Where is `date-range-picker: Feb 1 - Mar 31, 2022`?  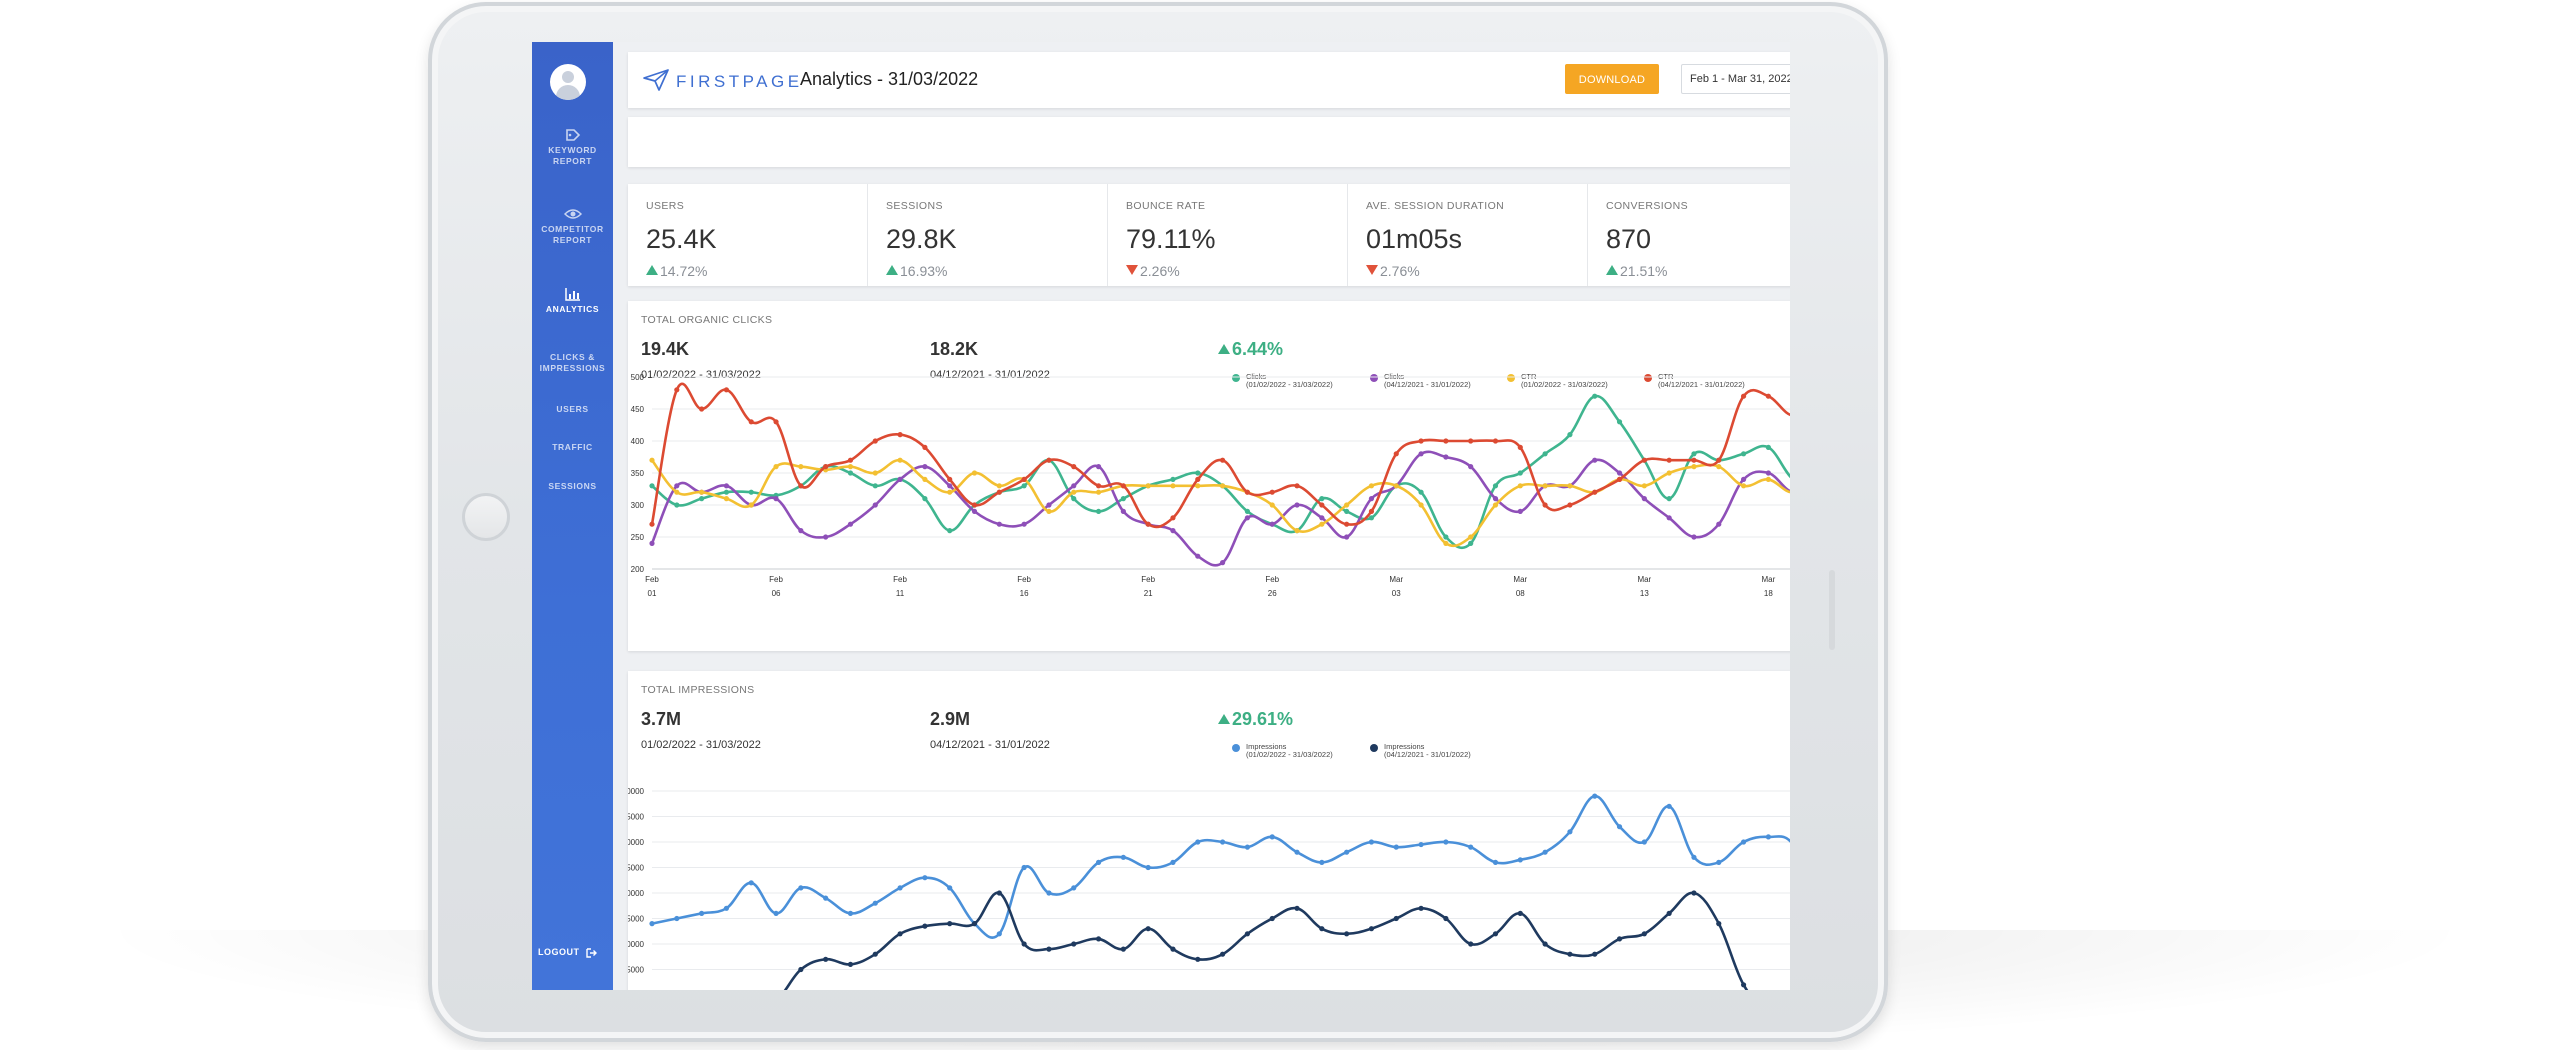
date-range-picker: Feb 1 - Mar 31, 2022 is located at coordinates (1735, 79).